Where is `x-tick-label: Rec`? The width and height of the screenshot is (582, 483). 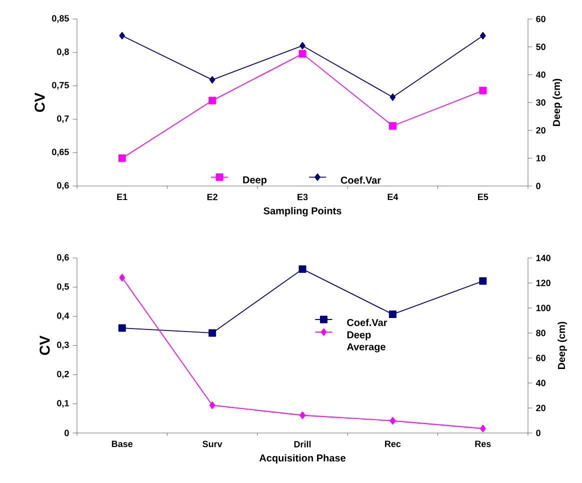 x-tick-label: Rec is located at coordinates (393, 444).